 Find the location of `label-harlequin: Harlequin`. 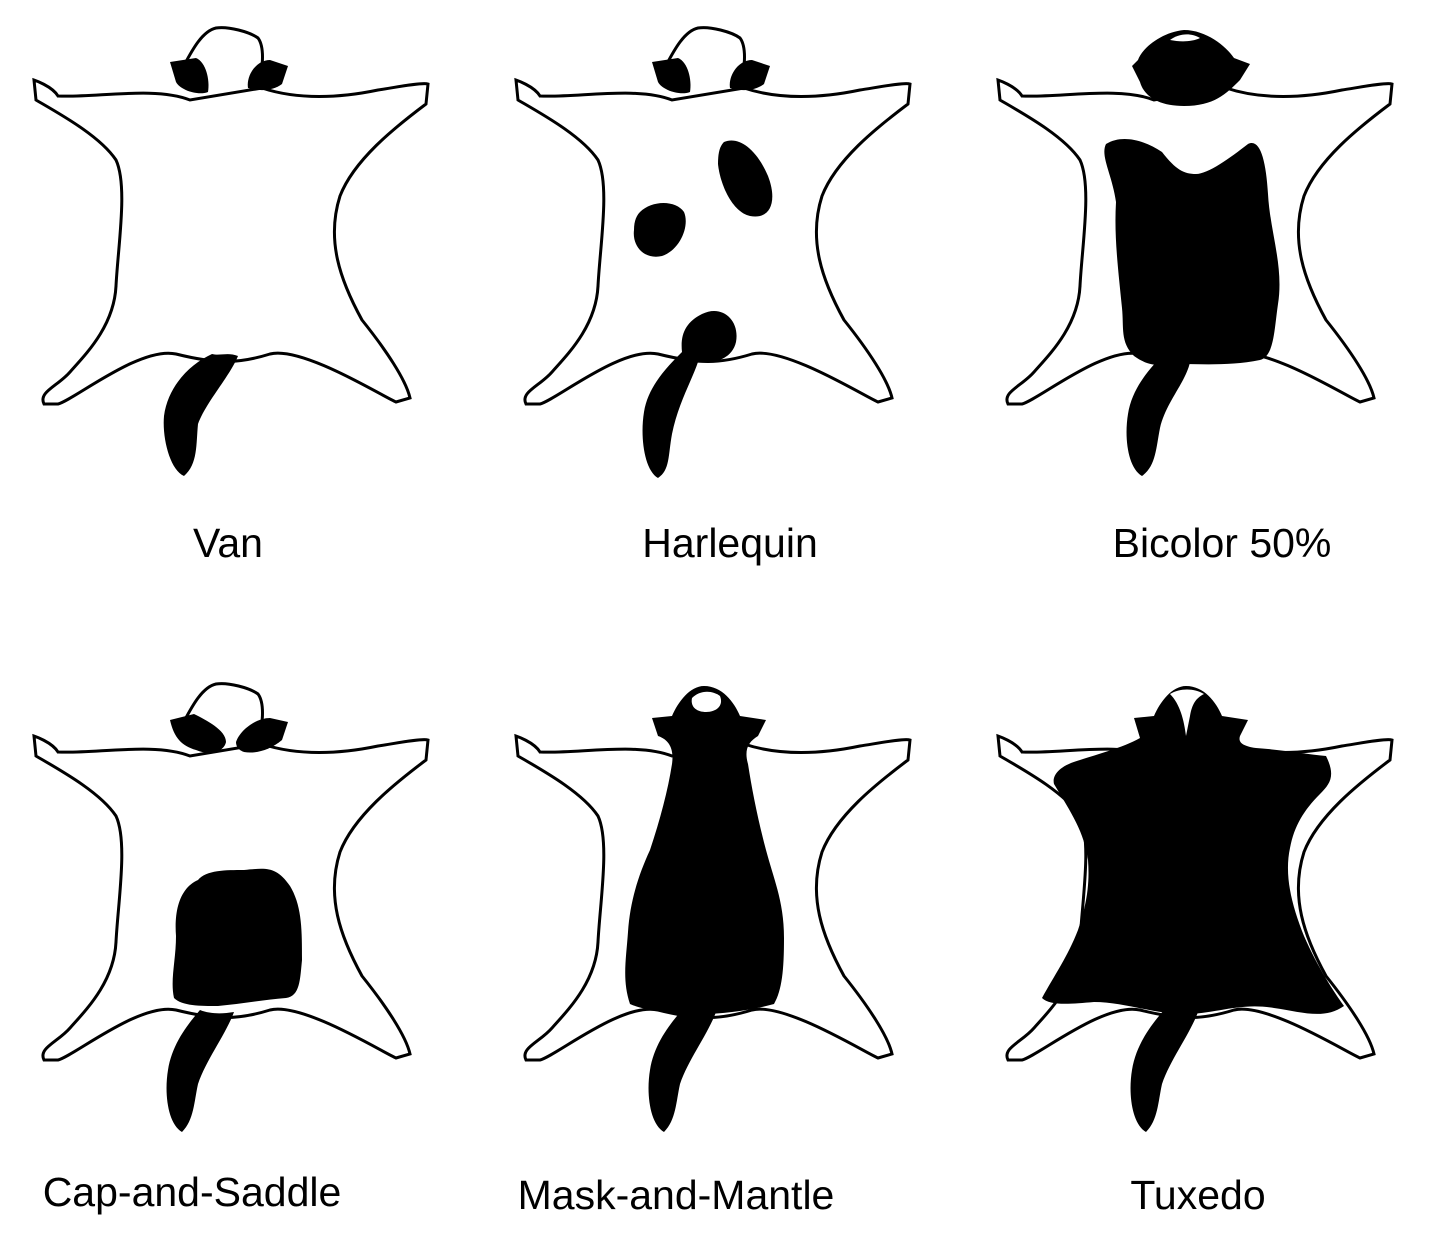

label-harlequin: Harlequin is located at coordinates (730, 543).